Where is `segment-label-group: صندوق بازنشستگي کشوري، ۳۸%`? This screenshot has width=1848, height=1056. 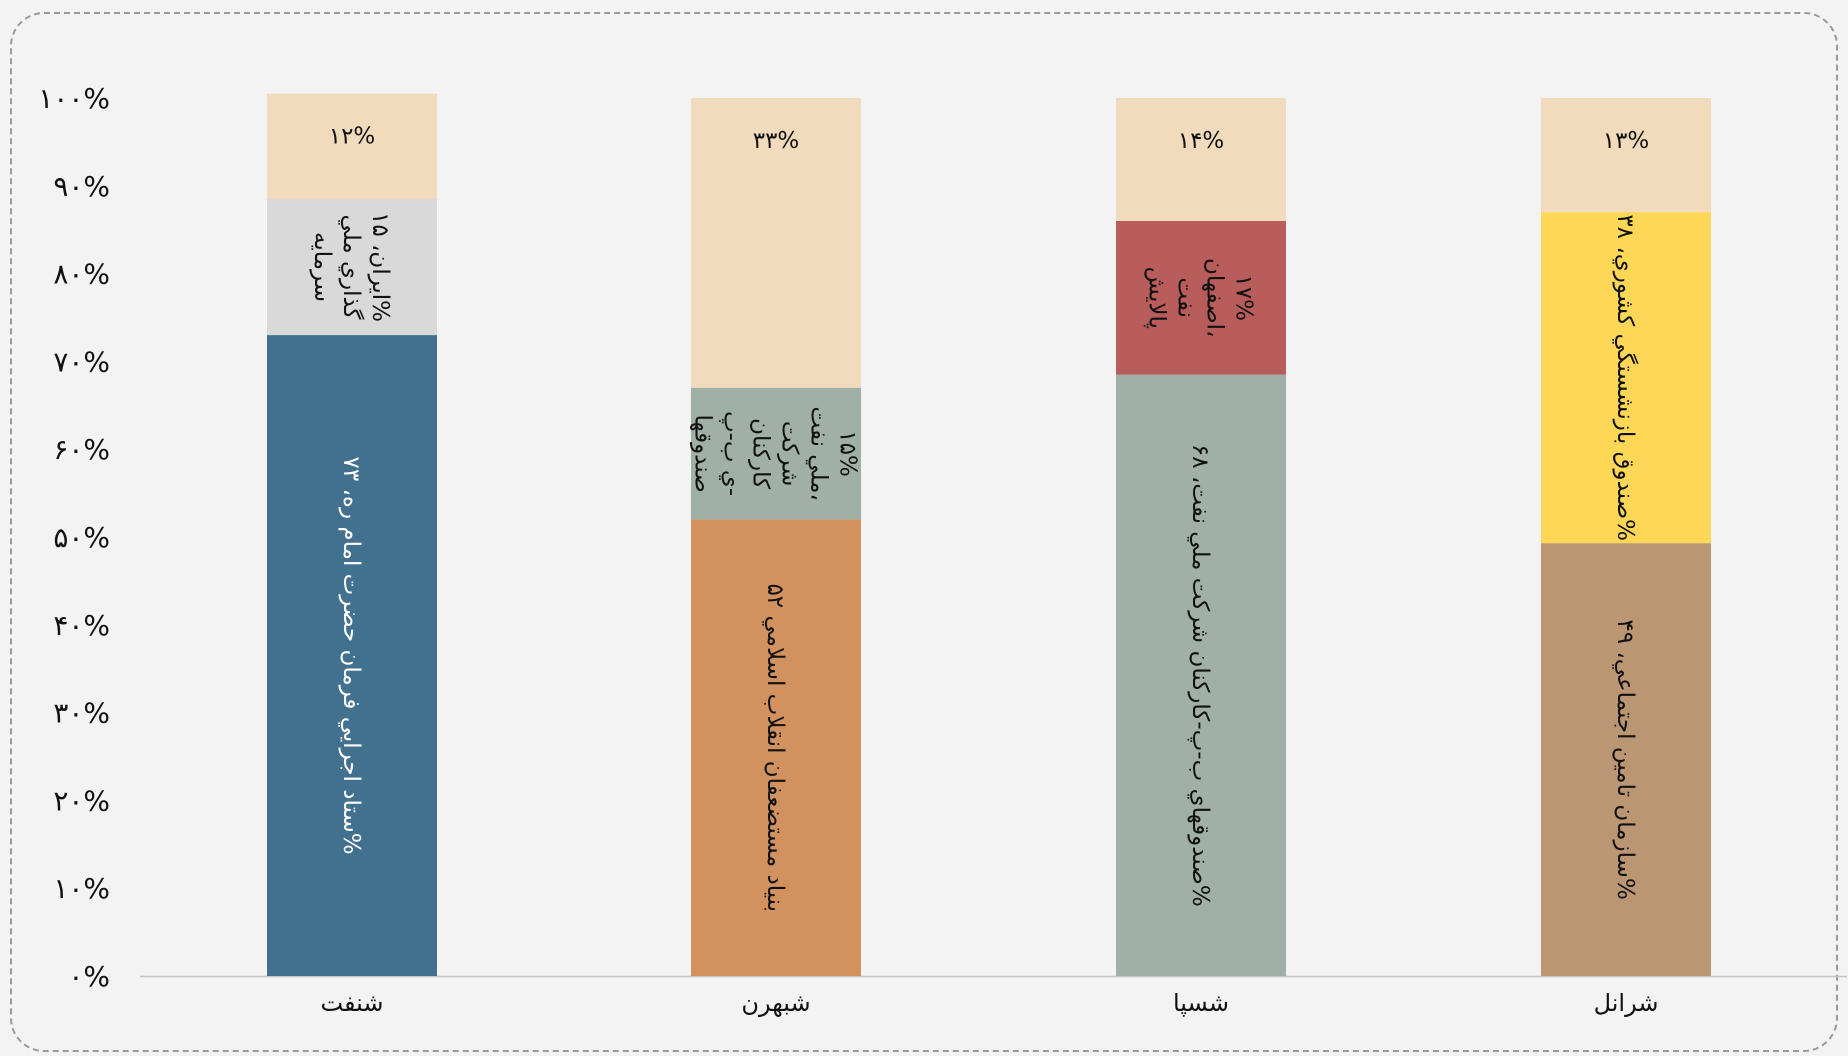 segment-label-group: صندوق بازنشستگي کشوري، ۳۸% is located at coordinates (1625, 377).